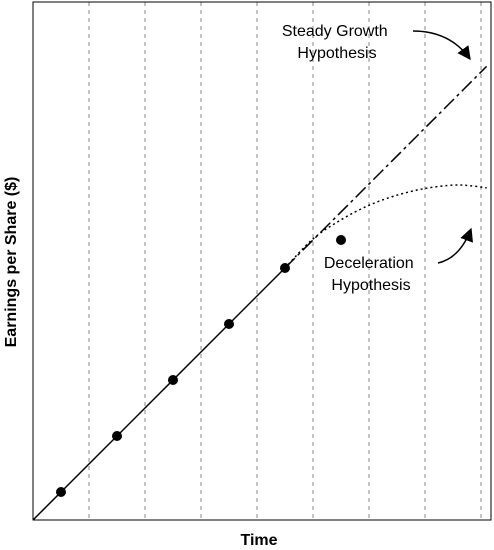 This screenshot has width=494, height=550. What do you see at coordinates (455, 245) in the screenshot?
I see `deceleration-arrow` at bounding box center [455, 245].